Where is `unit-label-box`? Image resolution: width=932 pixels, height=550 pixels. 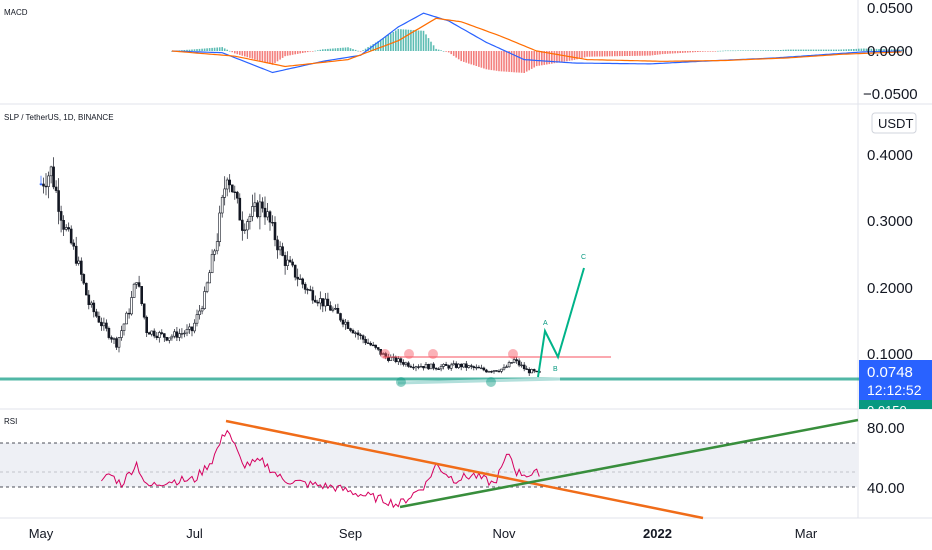 unit-label-box is located at coordinates (894, 123).